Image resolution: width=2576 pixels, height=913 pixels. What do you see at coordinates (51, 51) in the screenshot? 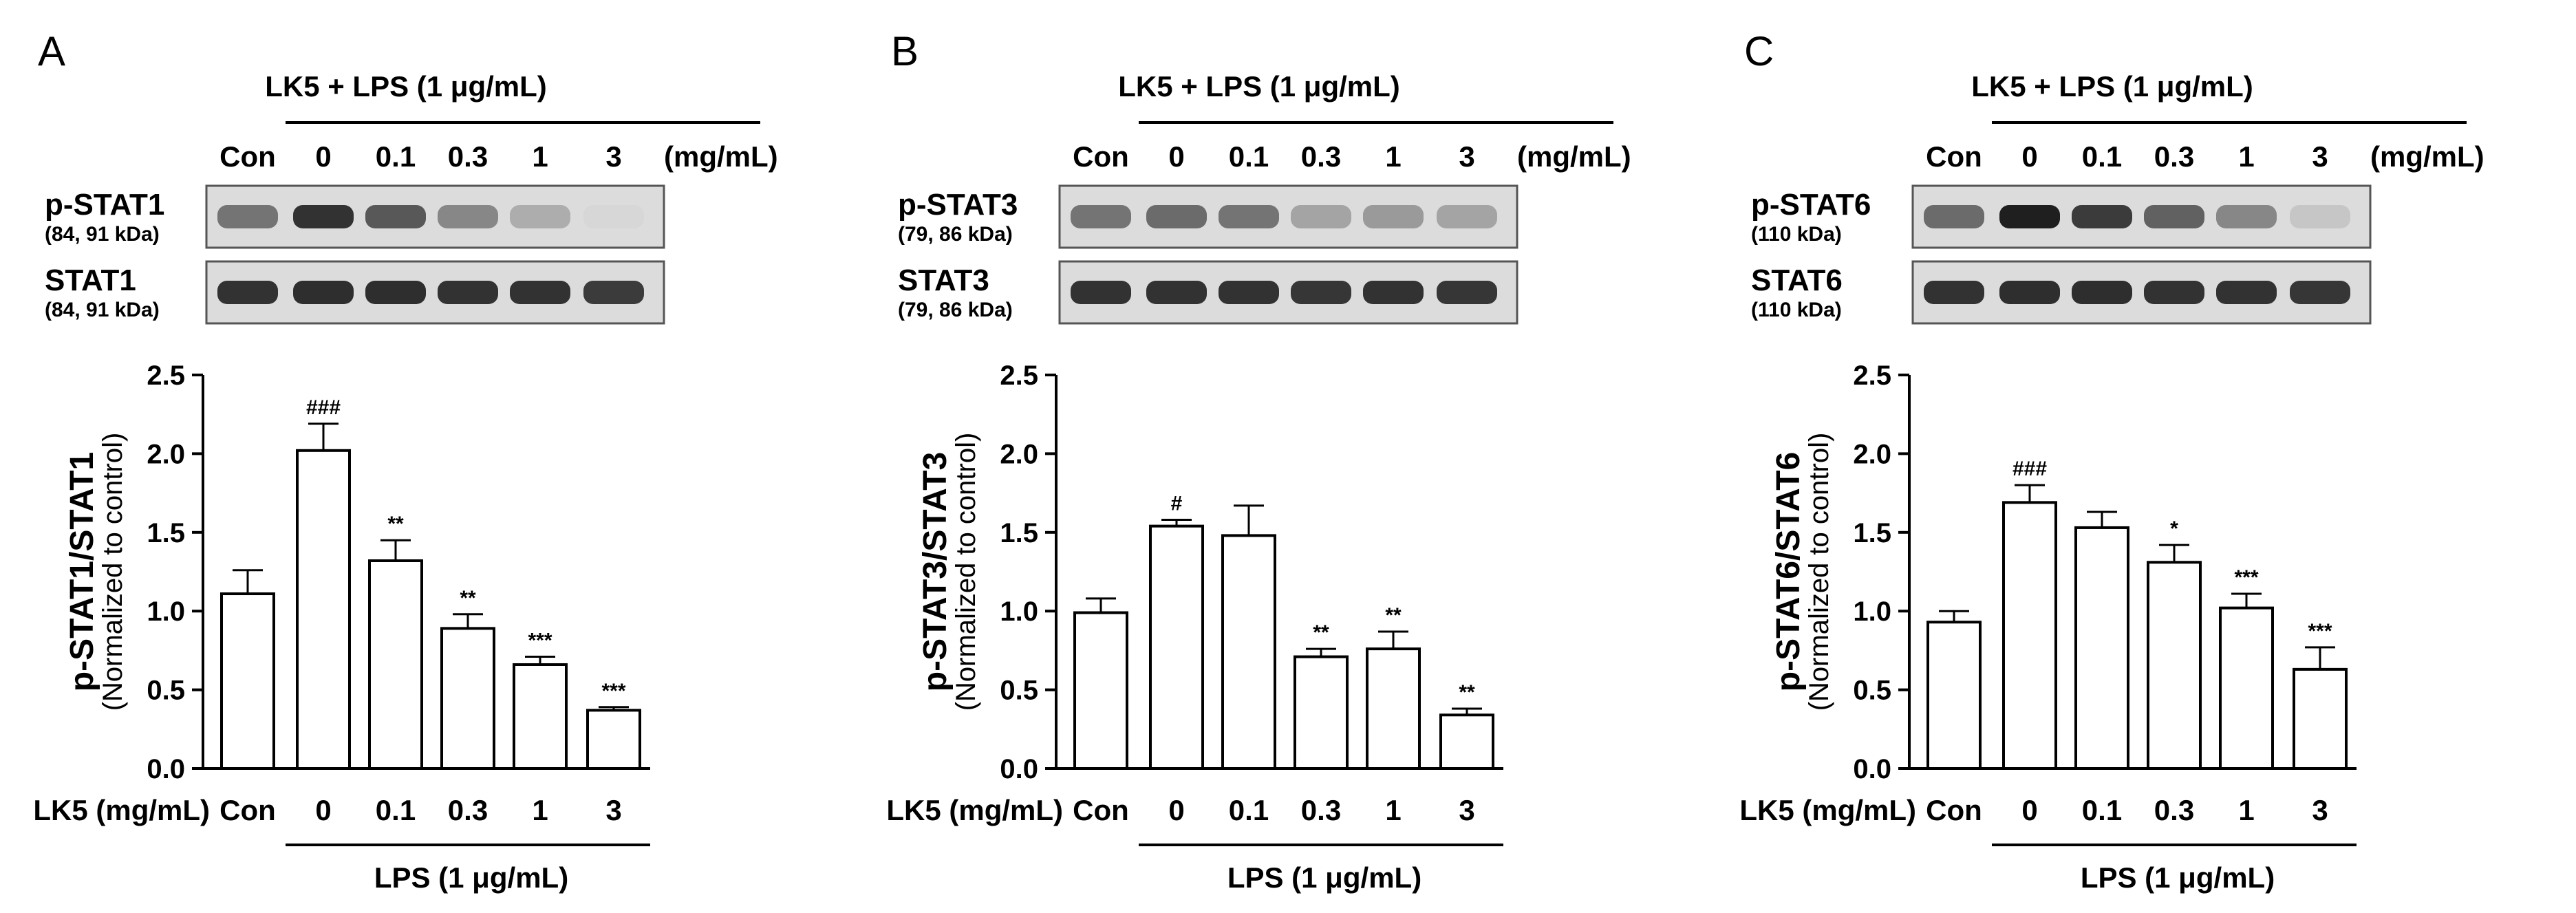
I see `panel-letter: A` at bounding box center [51, 51].